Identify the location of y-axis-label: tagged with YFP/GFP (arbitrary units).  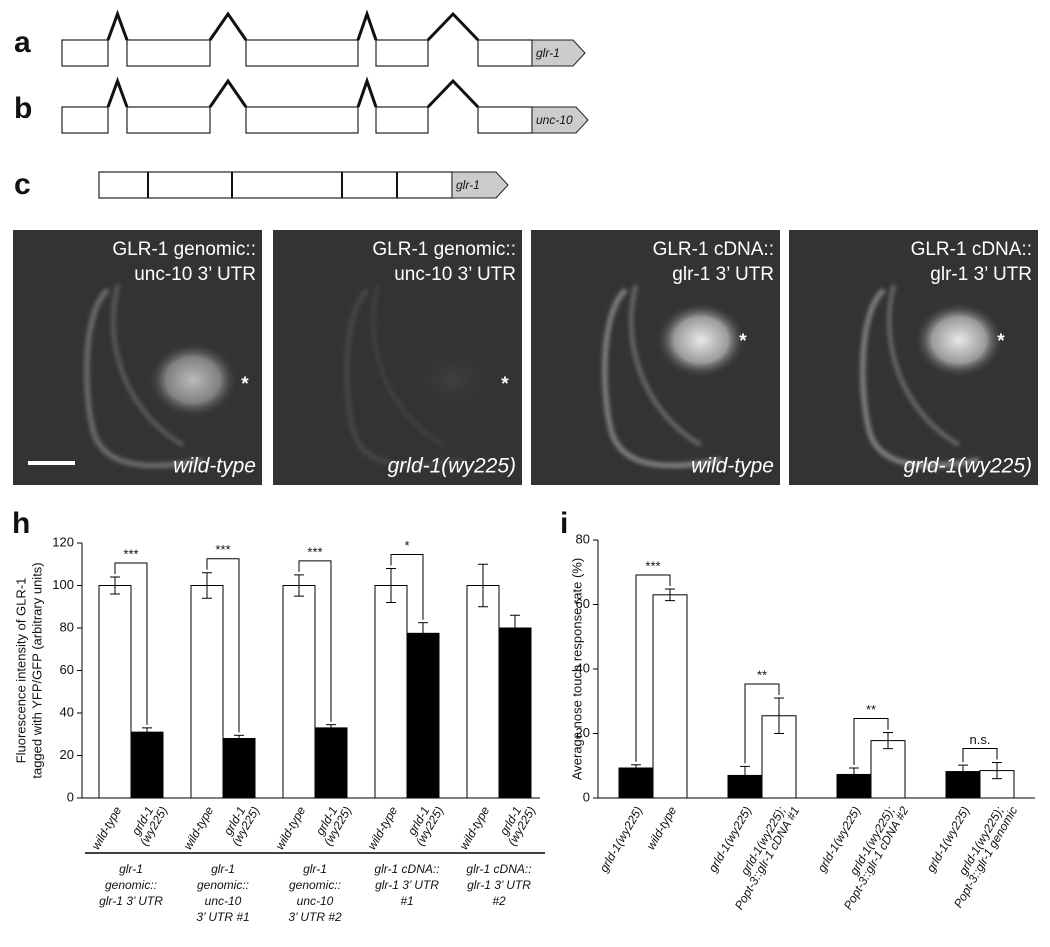
(36, 670).